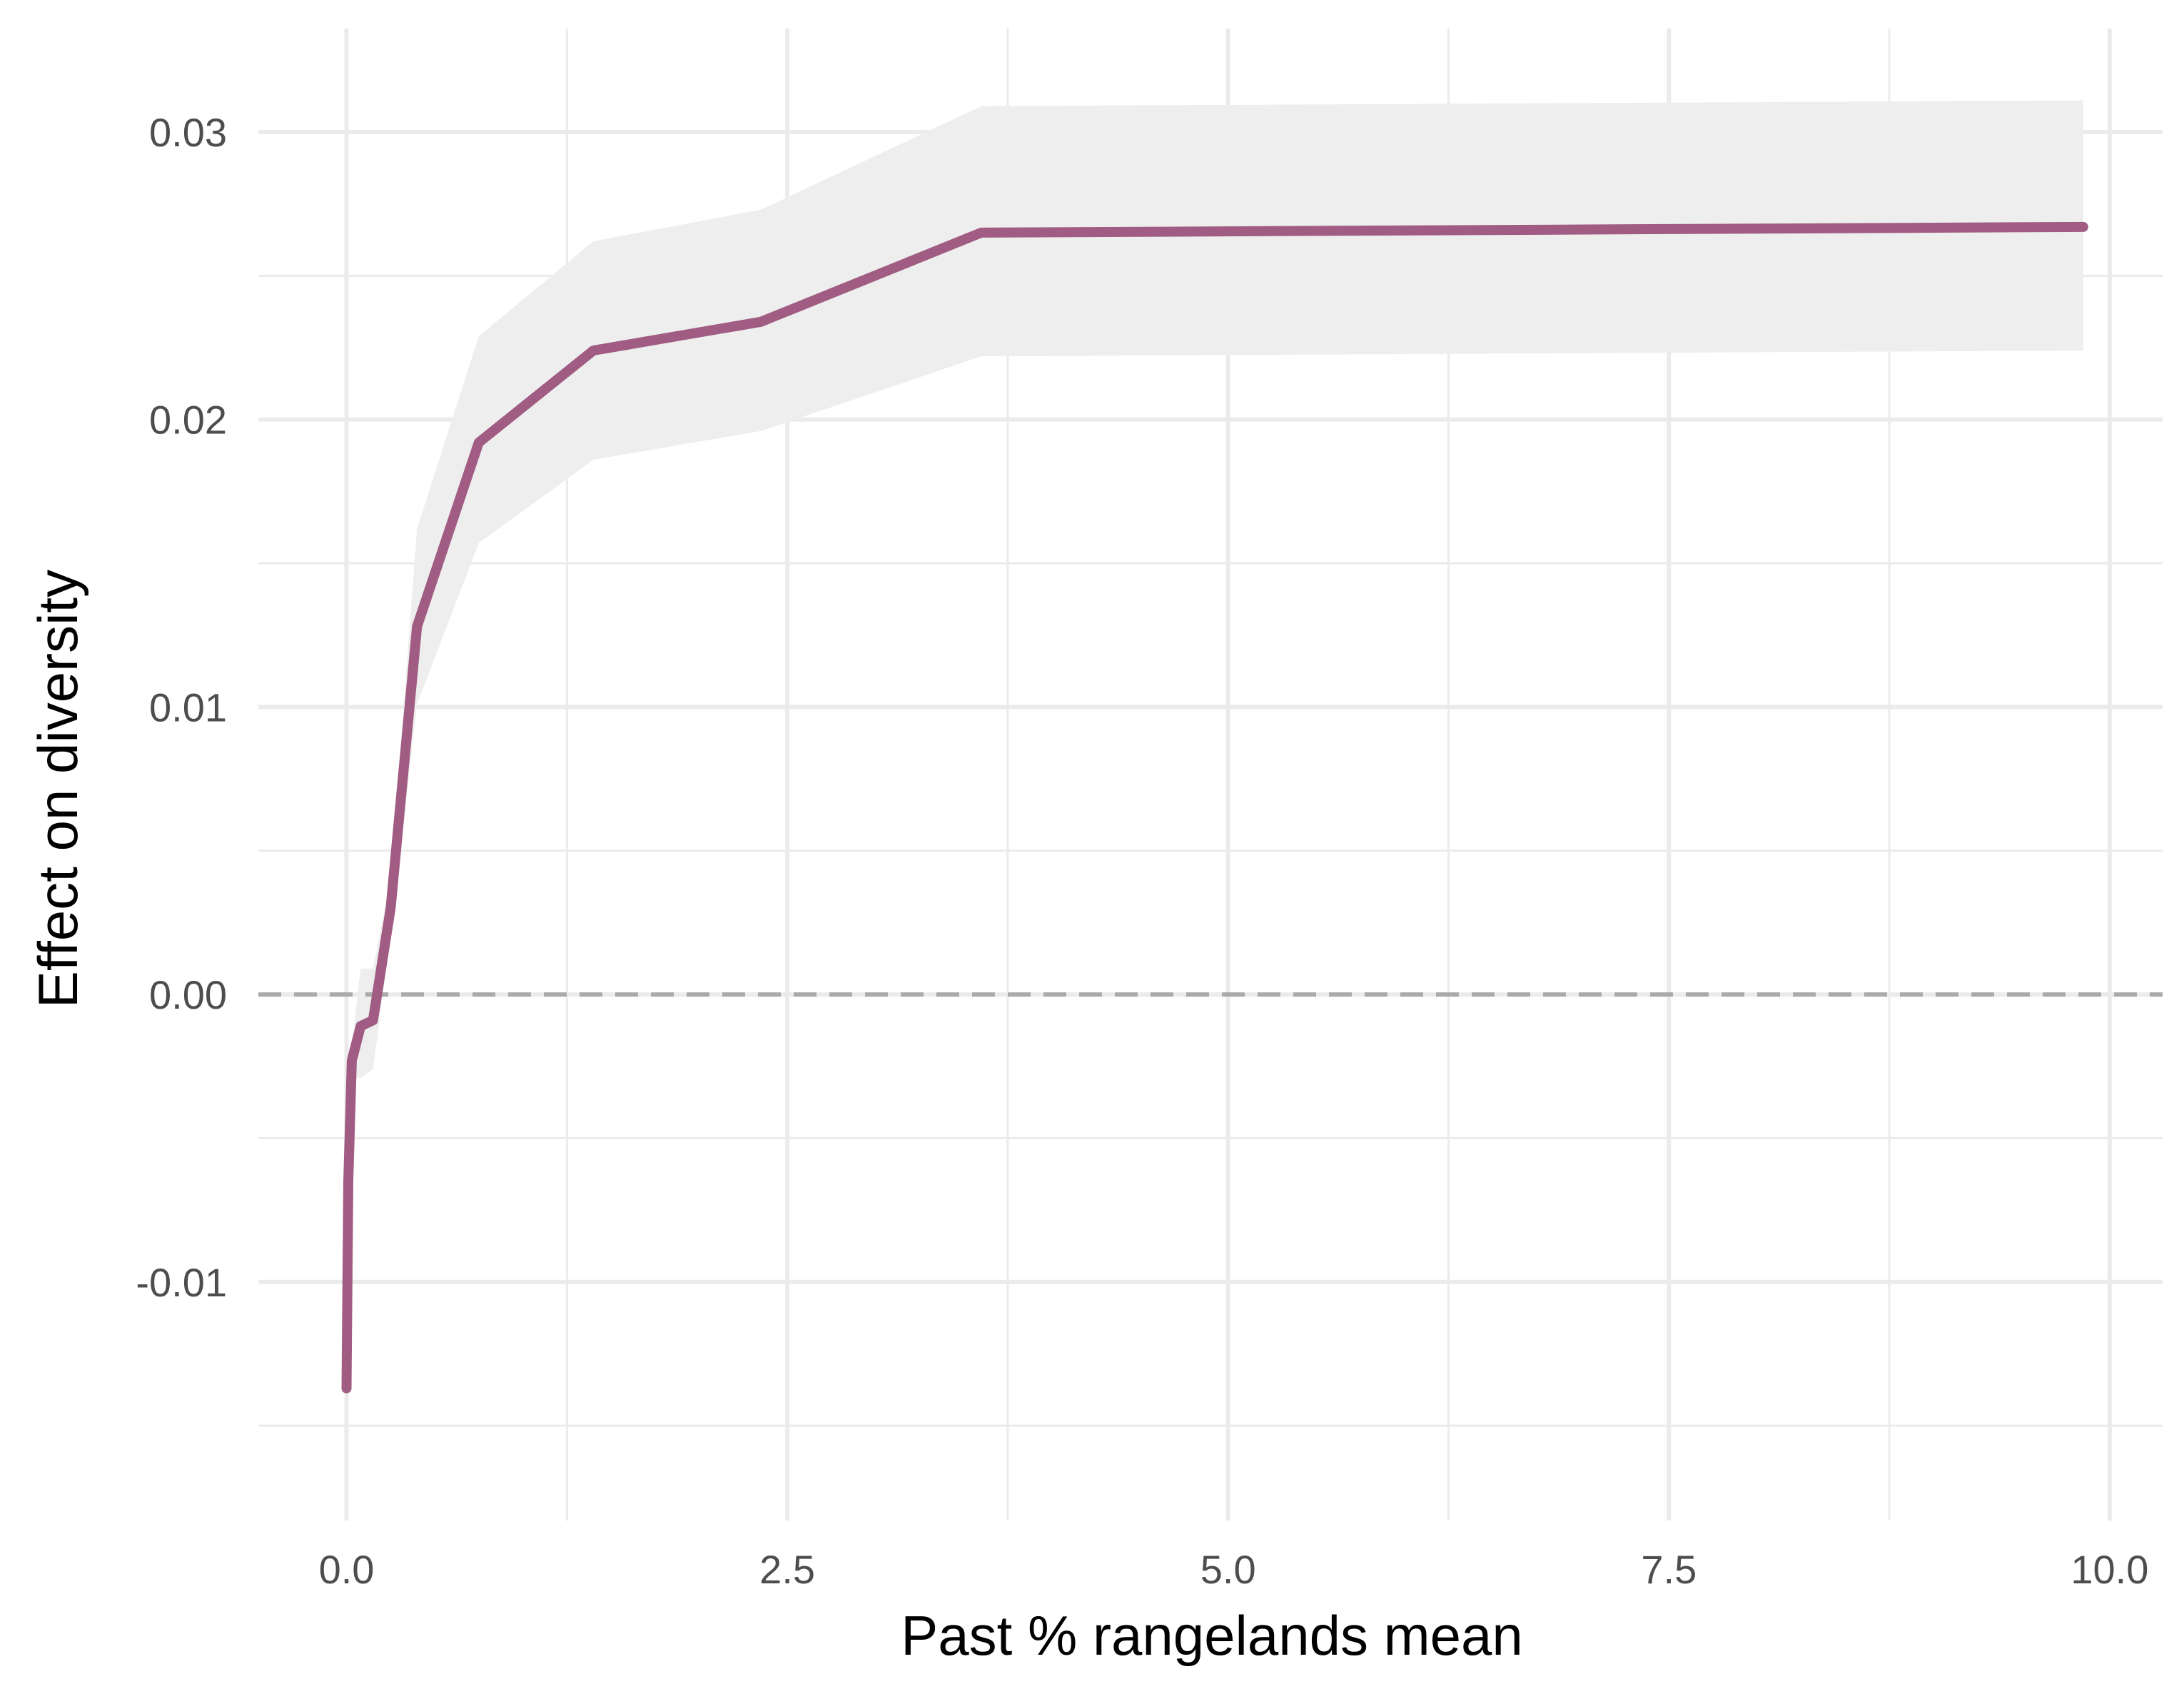 Image resolution: width=2184 pixels, height=1699 pixels. I want to click on y-axis-title: Effect on diversity, so click(57, 789).